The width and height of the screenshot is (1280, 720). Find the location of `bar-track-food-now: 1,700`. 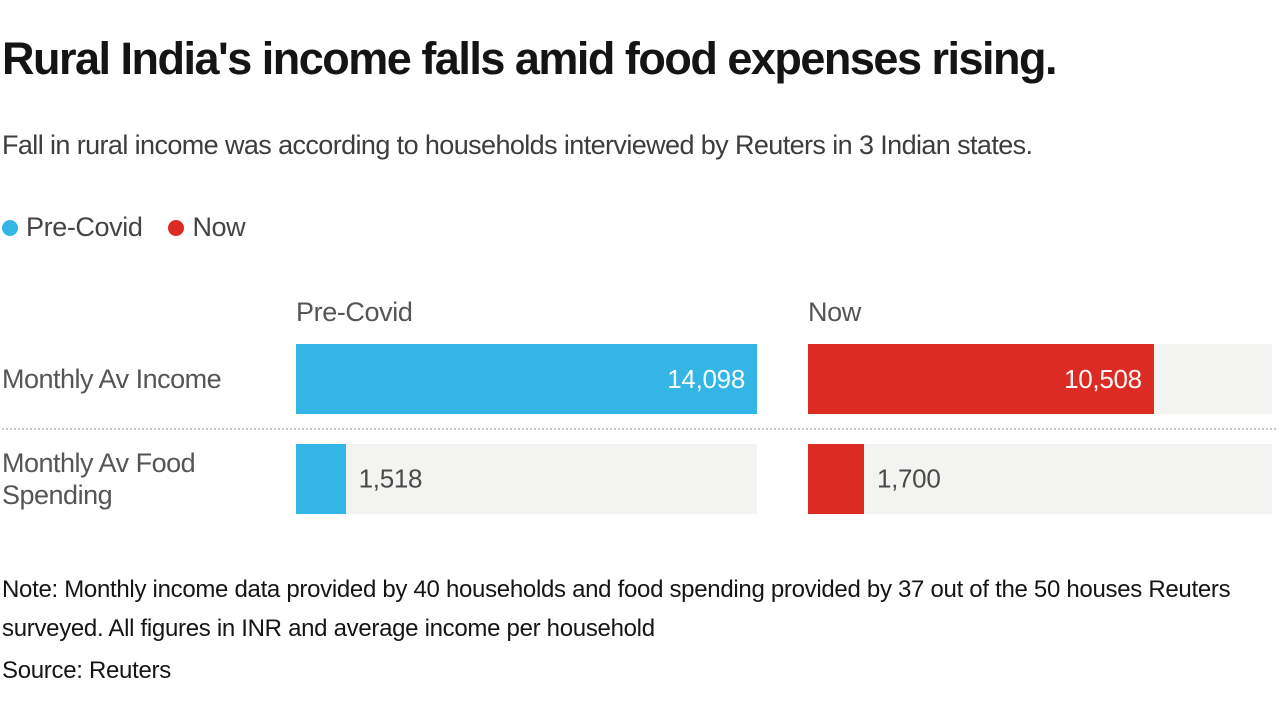

bar-track-food-now: 1,700 is located at coordinates (1040, 479).